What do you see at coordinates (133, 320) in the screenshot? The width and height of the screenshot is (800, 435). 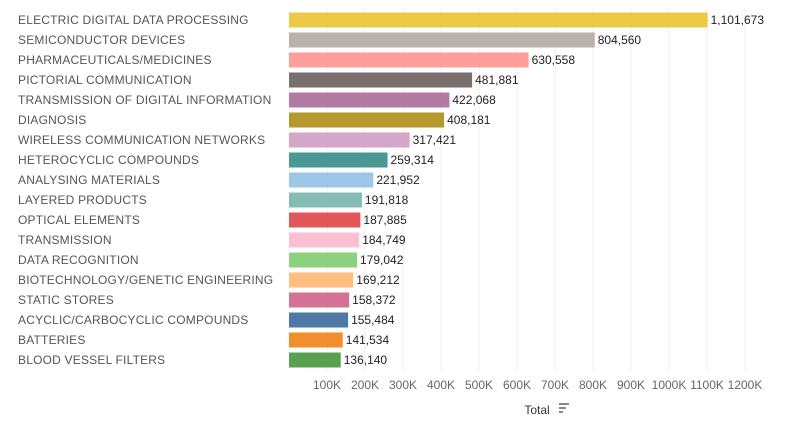 I see `category-label: ACYCLIC/CARBOCYCLIC COMPOUNDS` at bounding box center [133, 320].